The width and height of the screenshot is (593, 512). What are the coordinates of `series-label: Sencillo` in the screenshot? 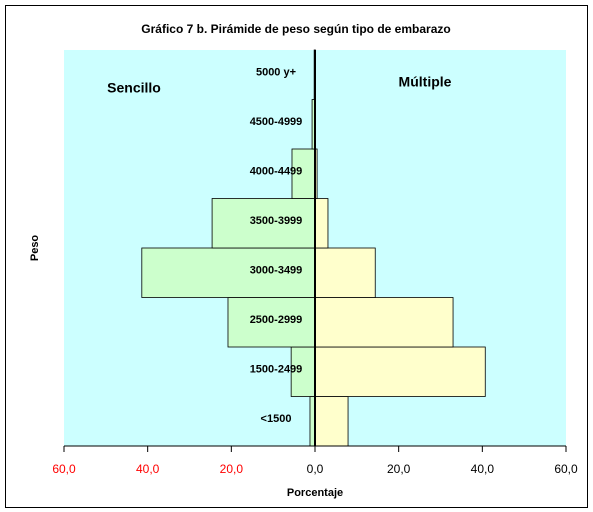 It's located at (134, 88).